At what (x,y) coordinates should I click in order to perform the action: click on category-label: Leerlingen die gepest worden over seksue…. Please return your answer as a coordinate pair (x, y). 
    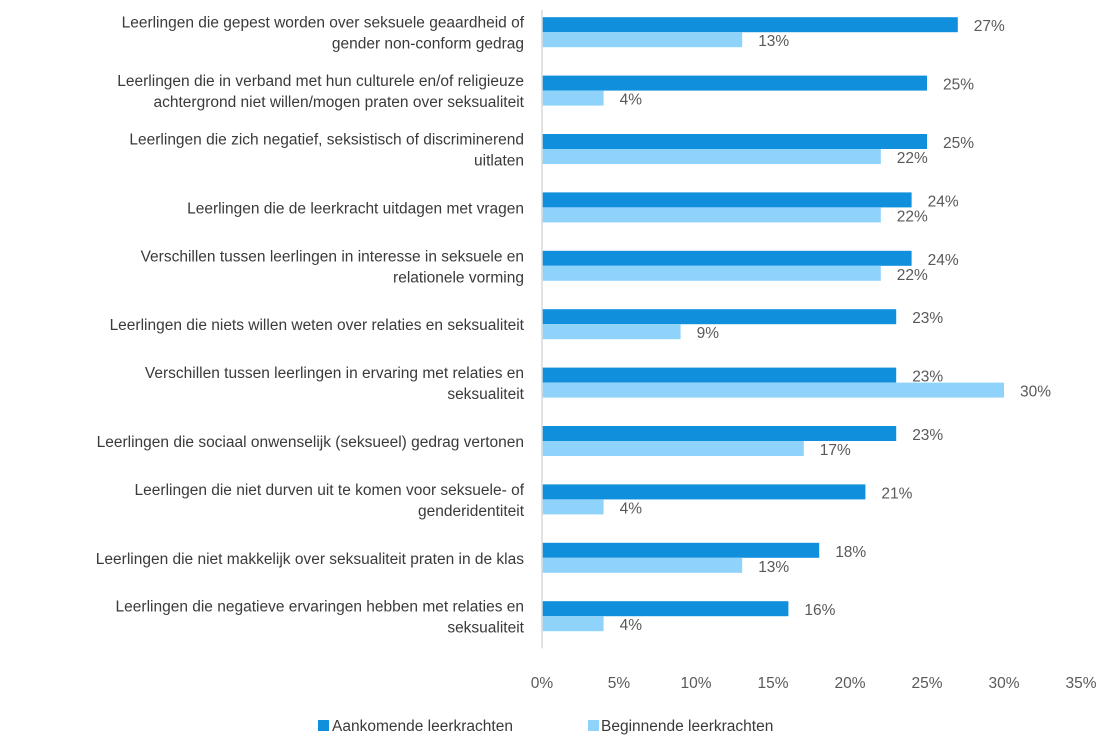
    Looking at the image, I should click on (323, 23).